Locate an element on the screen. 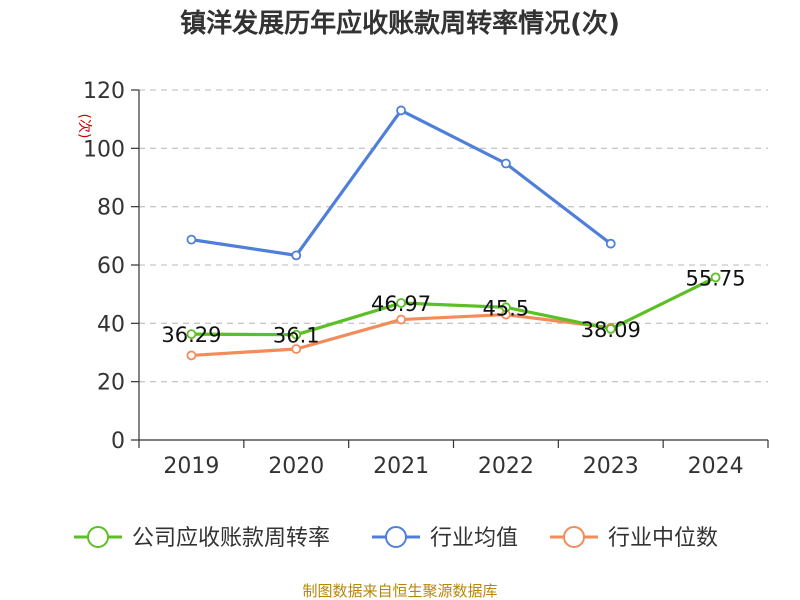 The width and height of the screenshot is (800, 600). source-note: 制图数据来自恒生聚源数据库 is located at coordinates (399, 591).